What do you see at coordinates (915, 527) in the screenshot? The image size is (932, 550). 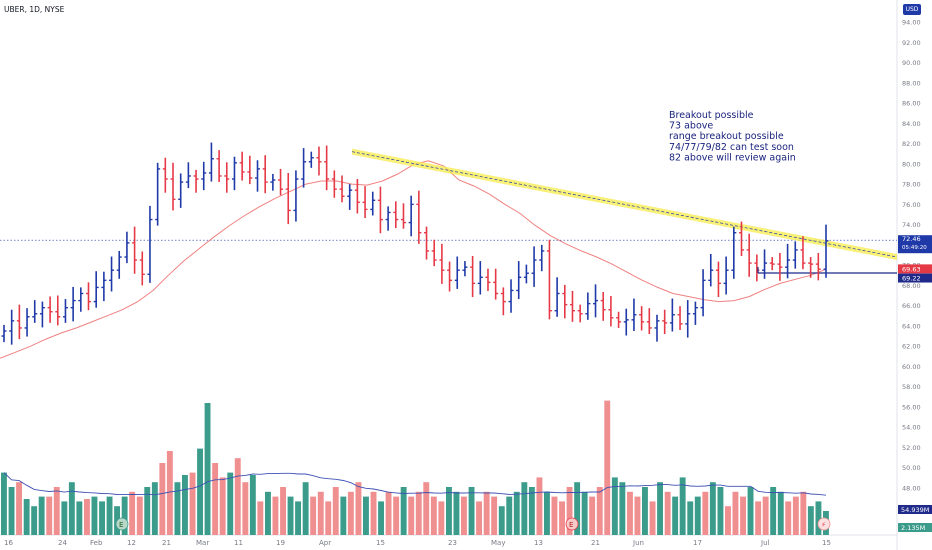 I see `volume-ma-tag: 2.135M` at bounding box center [915, 527].